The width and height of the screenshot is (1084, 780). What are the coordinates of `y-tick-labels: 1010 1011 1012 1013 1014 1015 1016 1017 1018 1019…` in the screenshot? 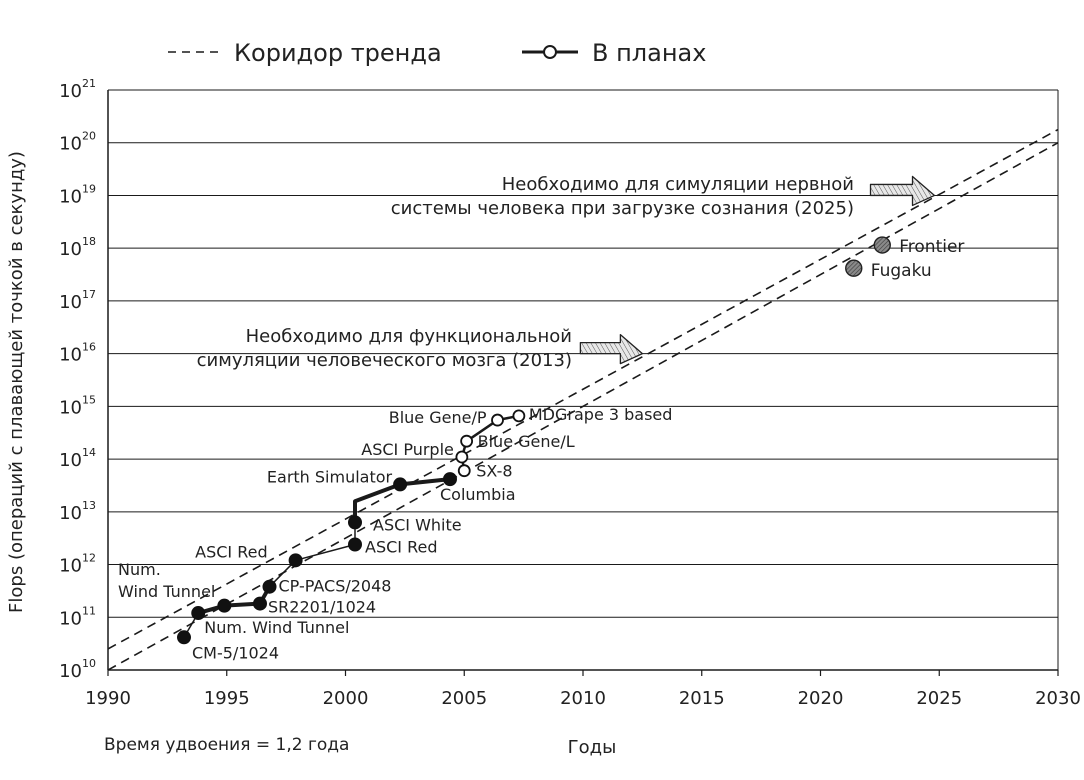 It's located at (77, 379).